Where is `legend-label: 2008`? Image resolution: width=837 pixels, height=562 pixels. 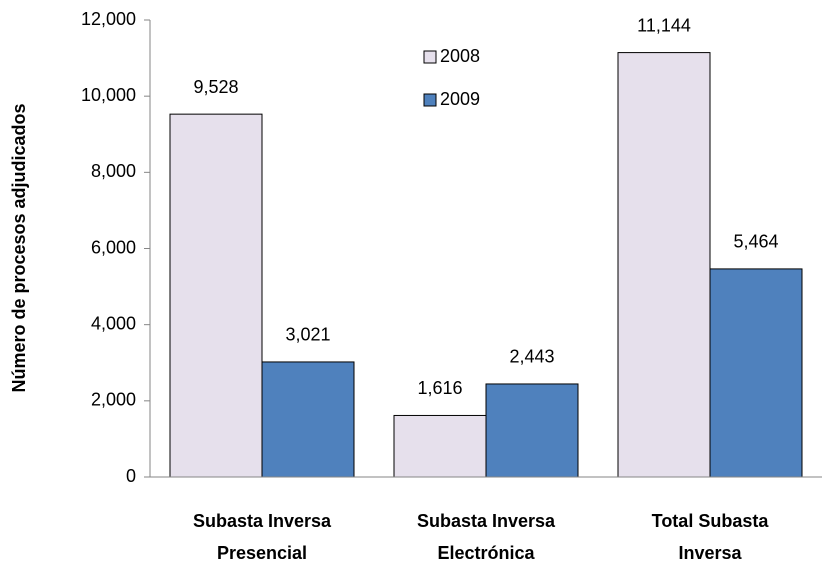 legend-label: 2008 is located at coordinates (460, 56).